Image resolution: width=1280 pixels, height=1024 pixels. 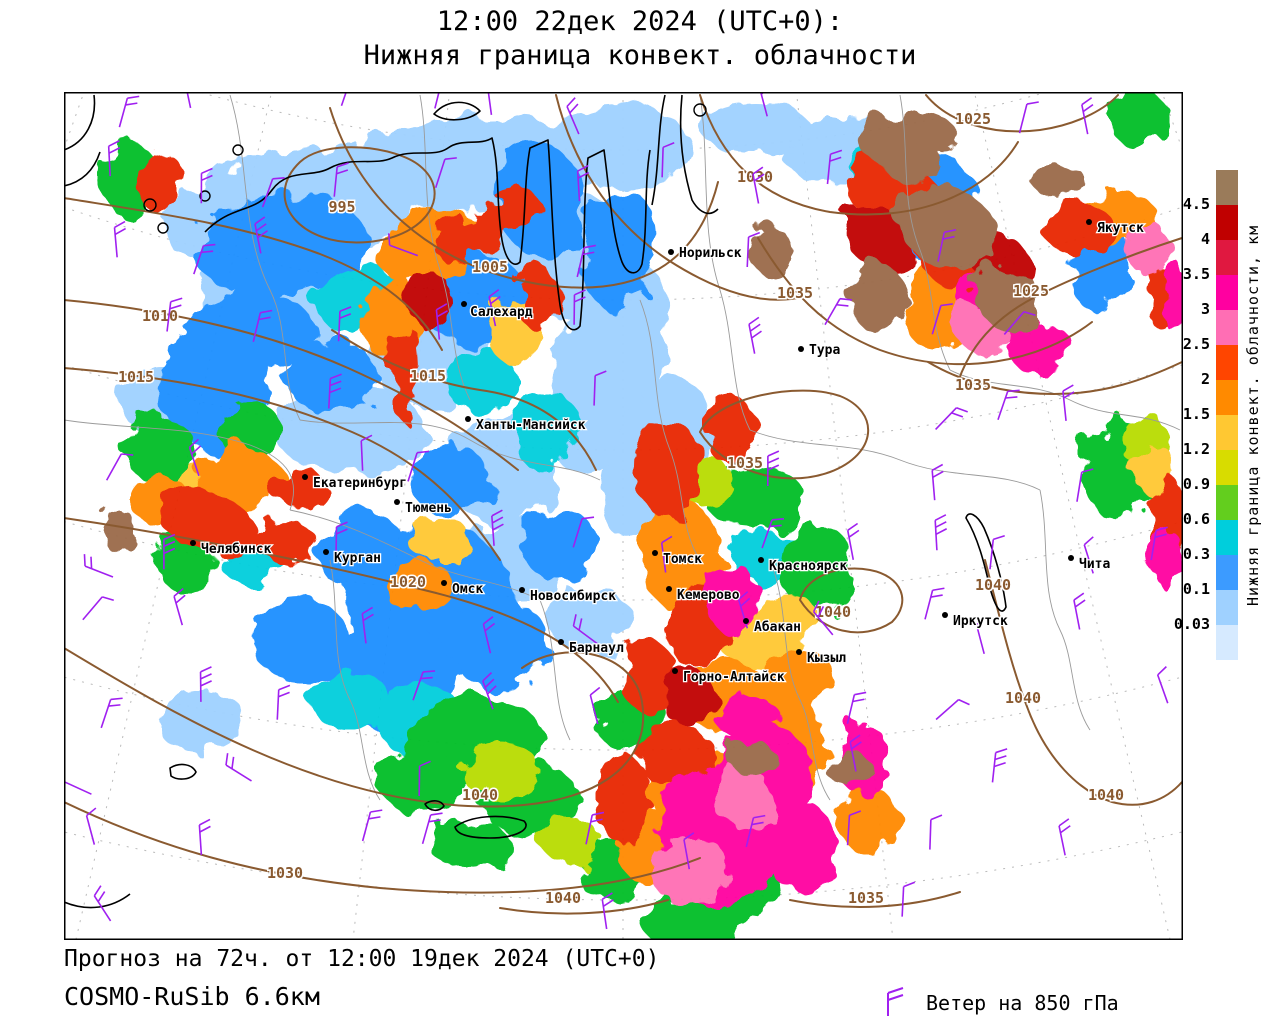 I want to click on city-label: Кемерово, so click(x=708, y=595).